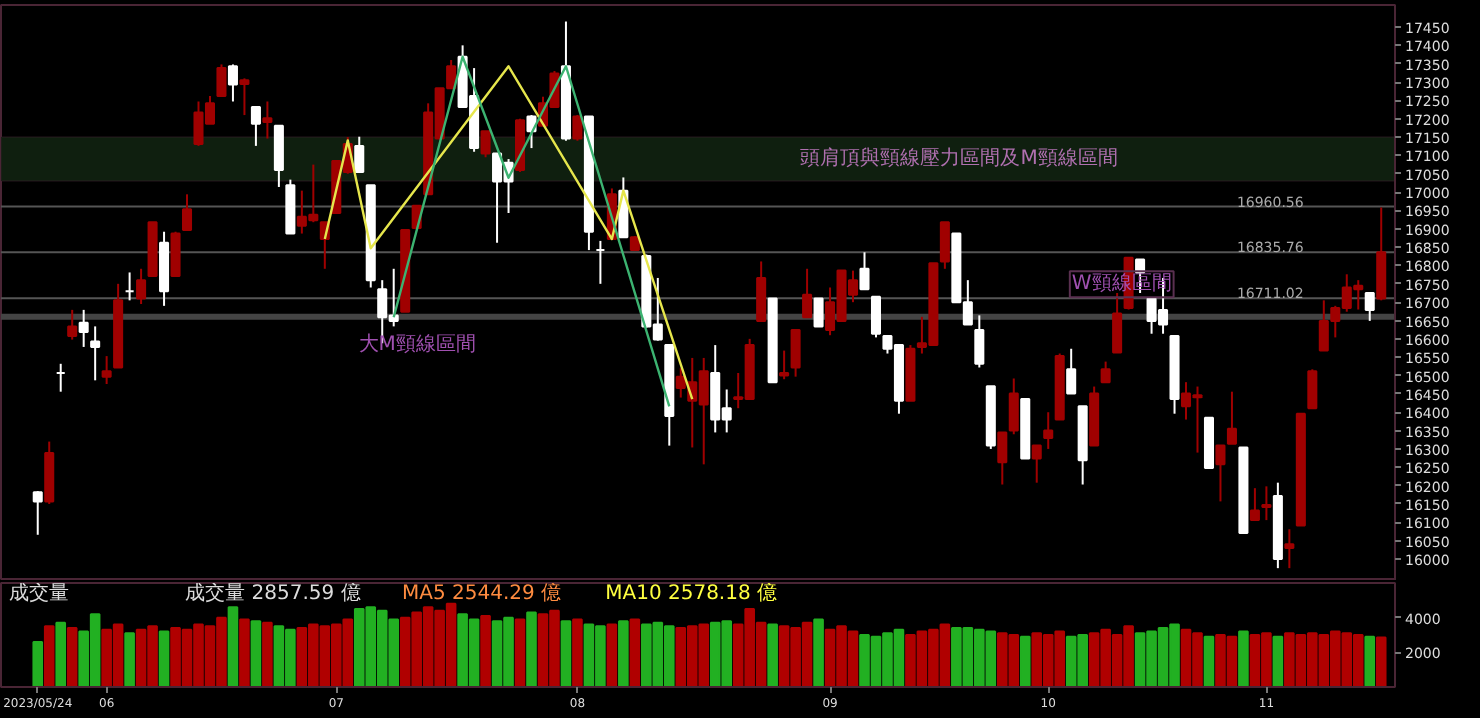 The image size is (1480, 718). What do you see at coordinates (959, 158) in the screenshot?
I see `band-label: 頭肩頂與頸線壓力區間及M頸線區間` at bounding box center [959, 158].